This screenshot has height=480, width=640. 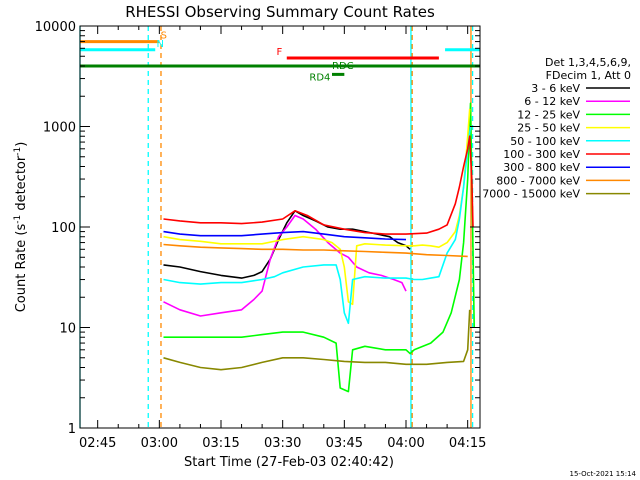 What do you see at coordinates (319, 77) in the screenshot?
I see `flag-label-rd4: RD4` at bounding box center [319, 77].